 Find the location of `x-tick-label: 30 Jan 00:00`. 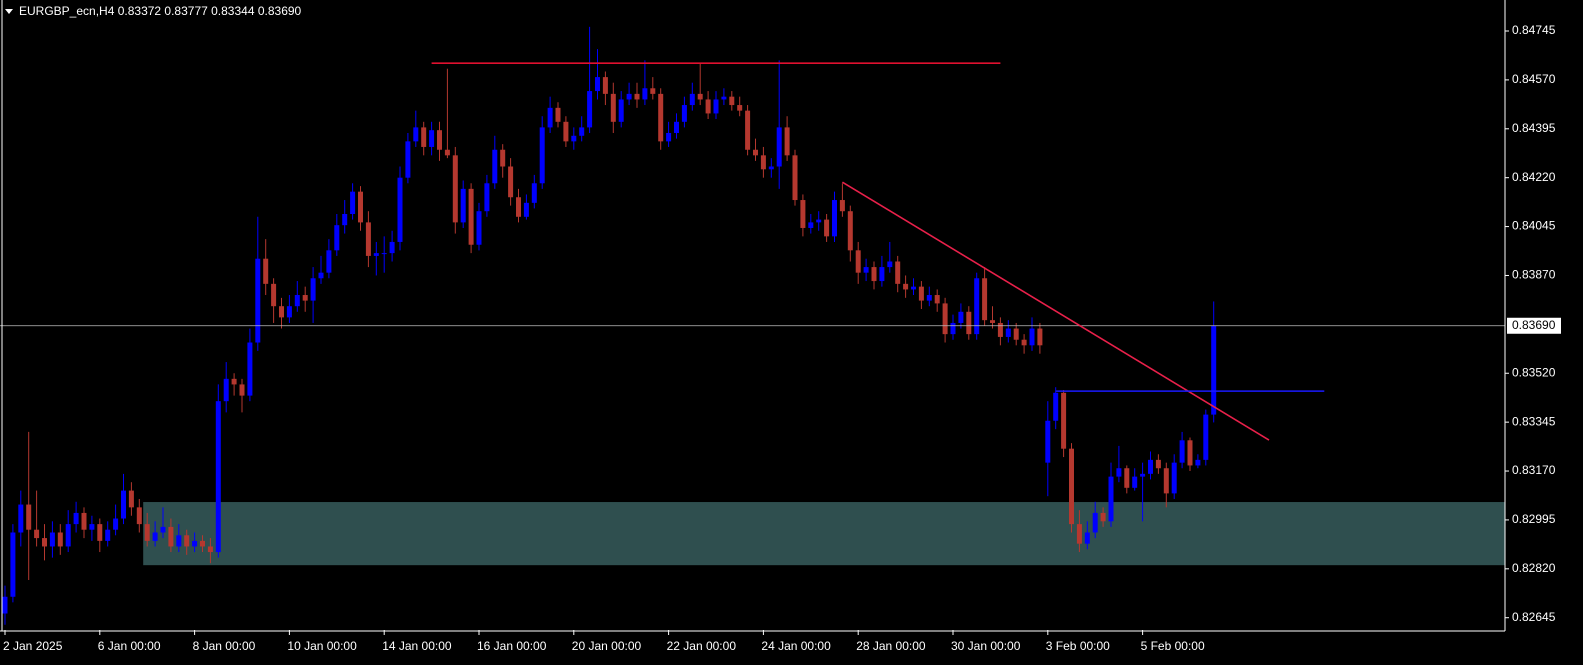

x-tick-label: 30 Jan 00:00 is located at coordinates (986, 646).